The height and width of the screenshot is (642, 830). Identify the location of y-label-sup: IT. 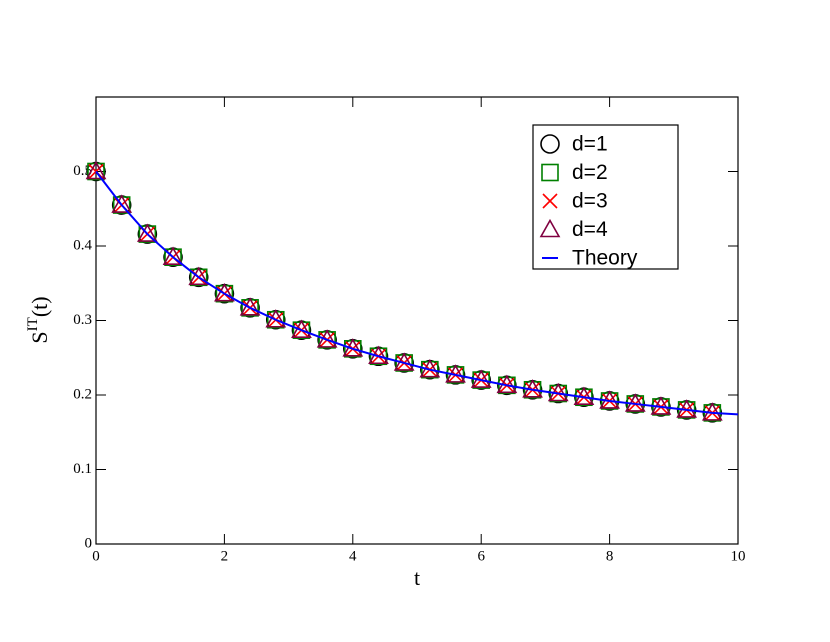
(33, 324).